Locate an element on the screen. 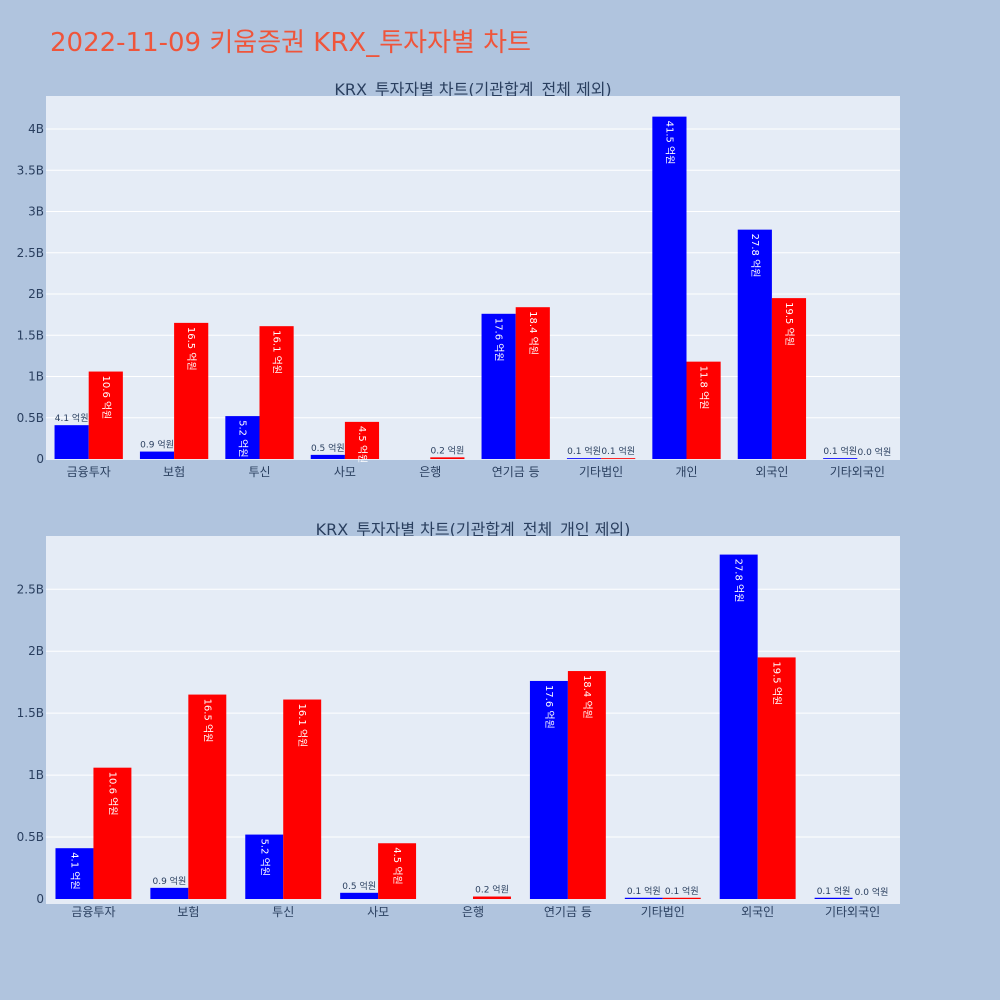  data-label: 0.5 억원 is located at coordinates (359, 886).